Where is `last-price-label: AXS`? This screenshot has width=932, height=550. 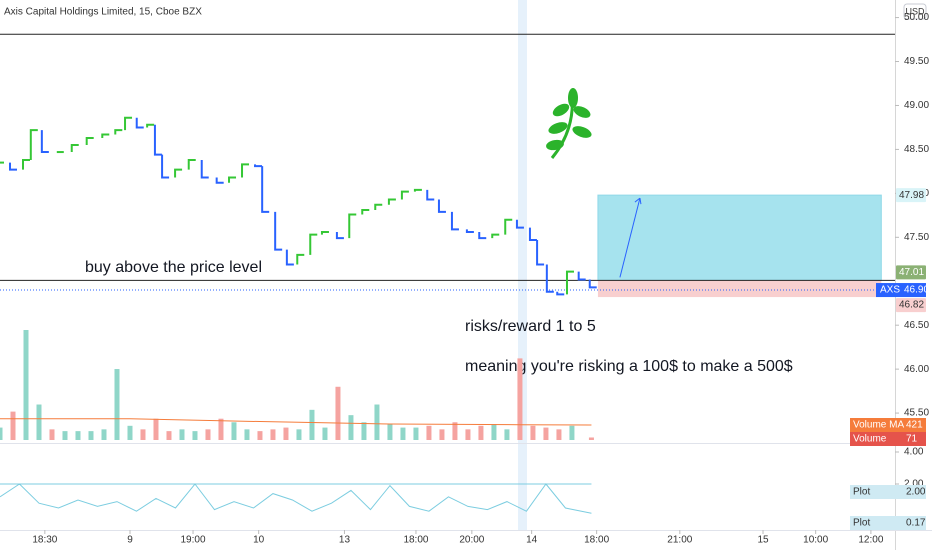 last-price-label: AXS is located at coordinates (890, 290).